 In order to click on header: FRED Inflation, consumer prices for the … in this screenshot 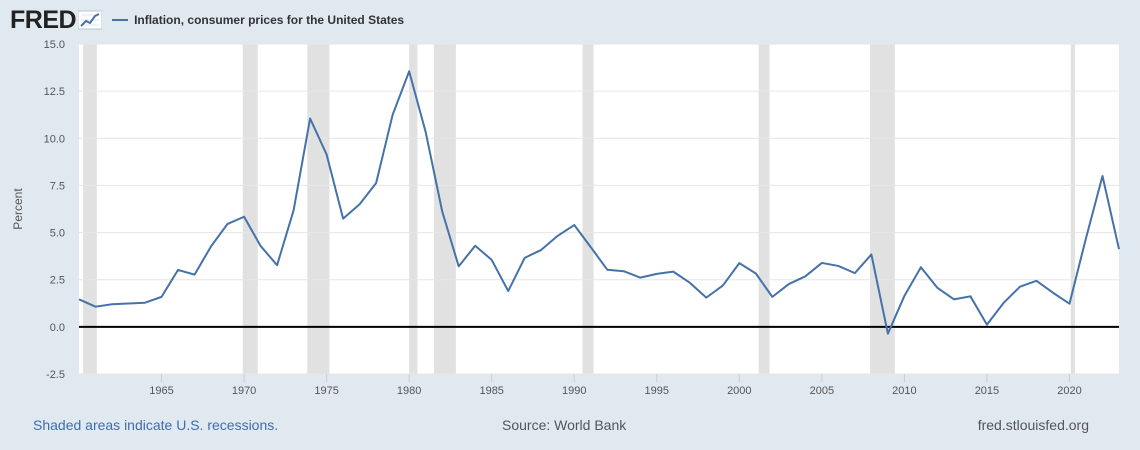, I will do `click(207, 20)`.